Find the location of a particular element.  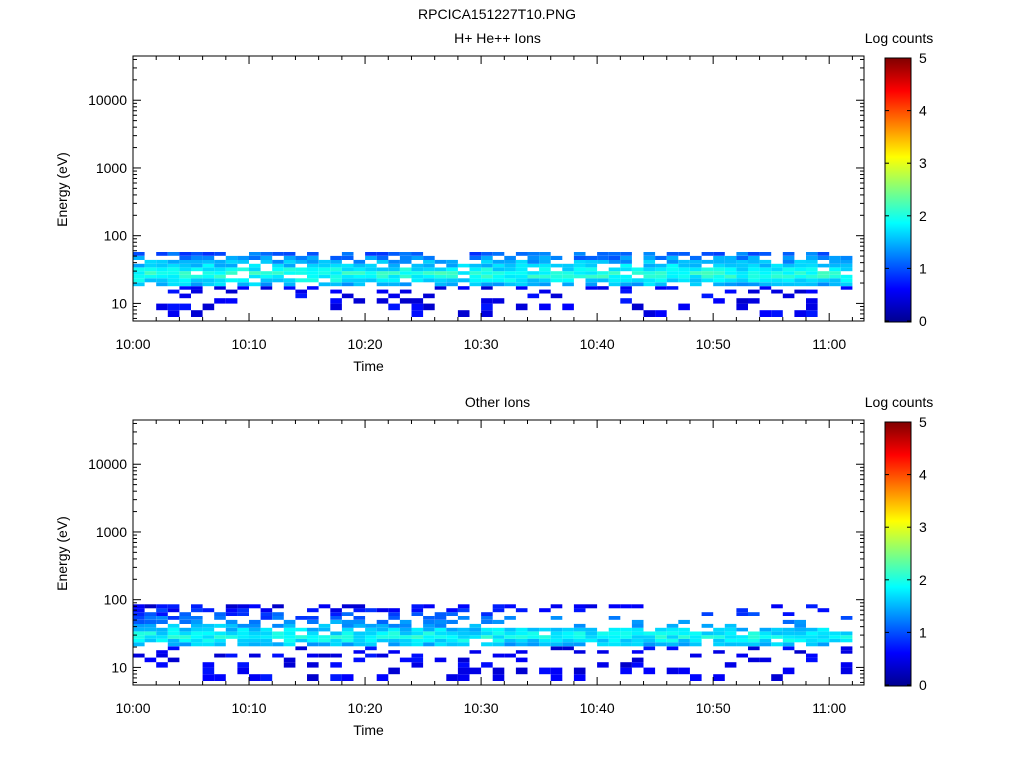

colorbar-tick-label: 1 is located at coordinates (923, 632).